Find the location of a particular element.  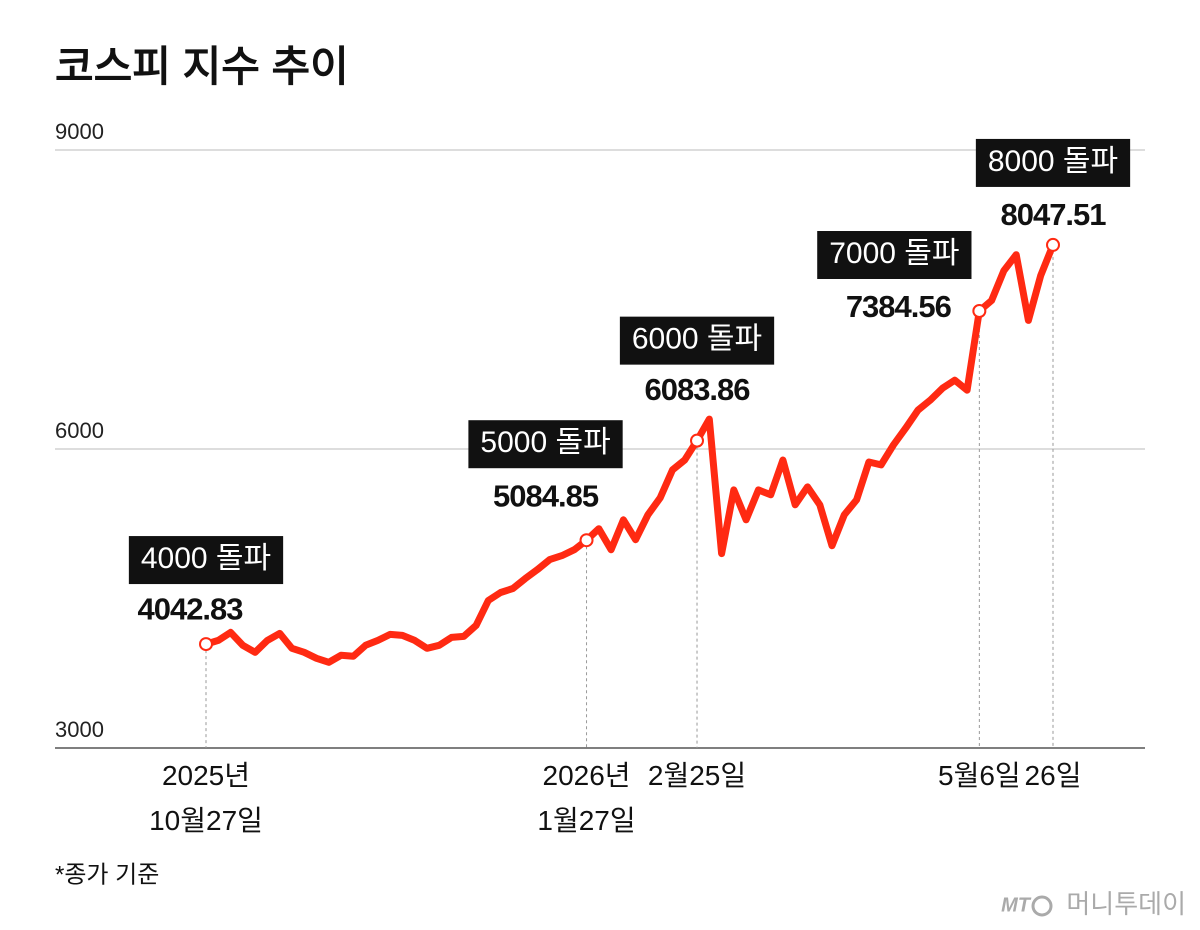

value-label: 4042.83 is located at coordinates (190, 608).